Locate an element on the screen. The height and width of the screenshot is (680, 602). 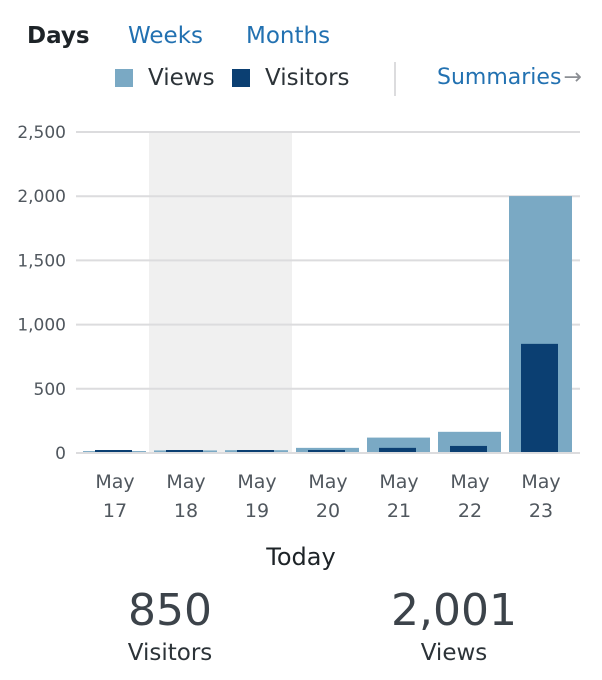
visitors-stat-label: Visitors is located at coordinates (170, 653).